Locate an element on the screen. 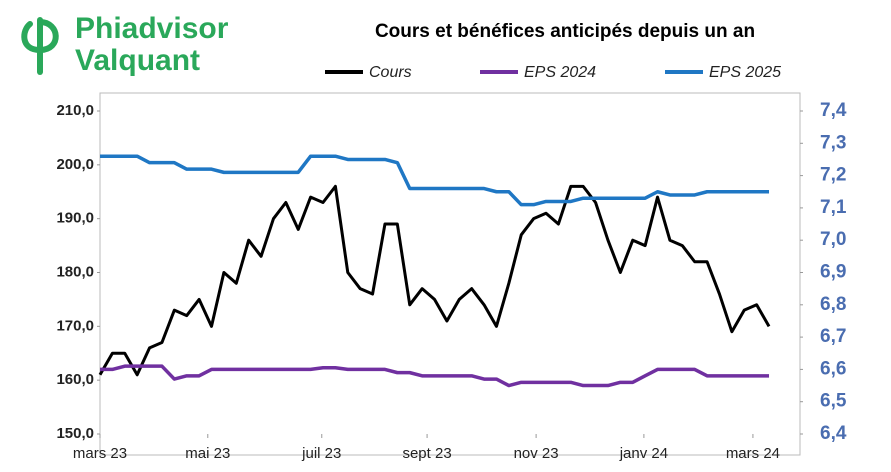 This screenshot has width=891, height=472. y2-tick-label: 6,9 is located at coordinates (833, 272).